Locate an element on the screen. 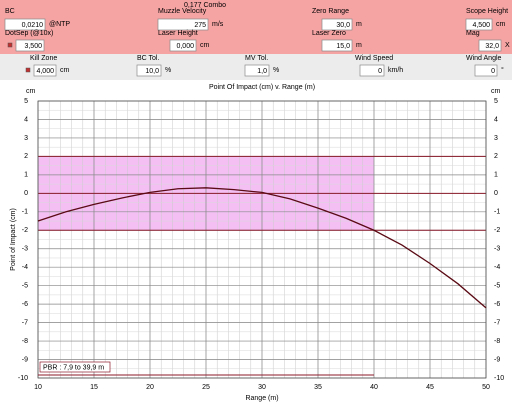 This screenshot has width=512, height=408. y2-tick-label: 2 is located at coordinates (496, 156).